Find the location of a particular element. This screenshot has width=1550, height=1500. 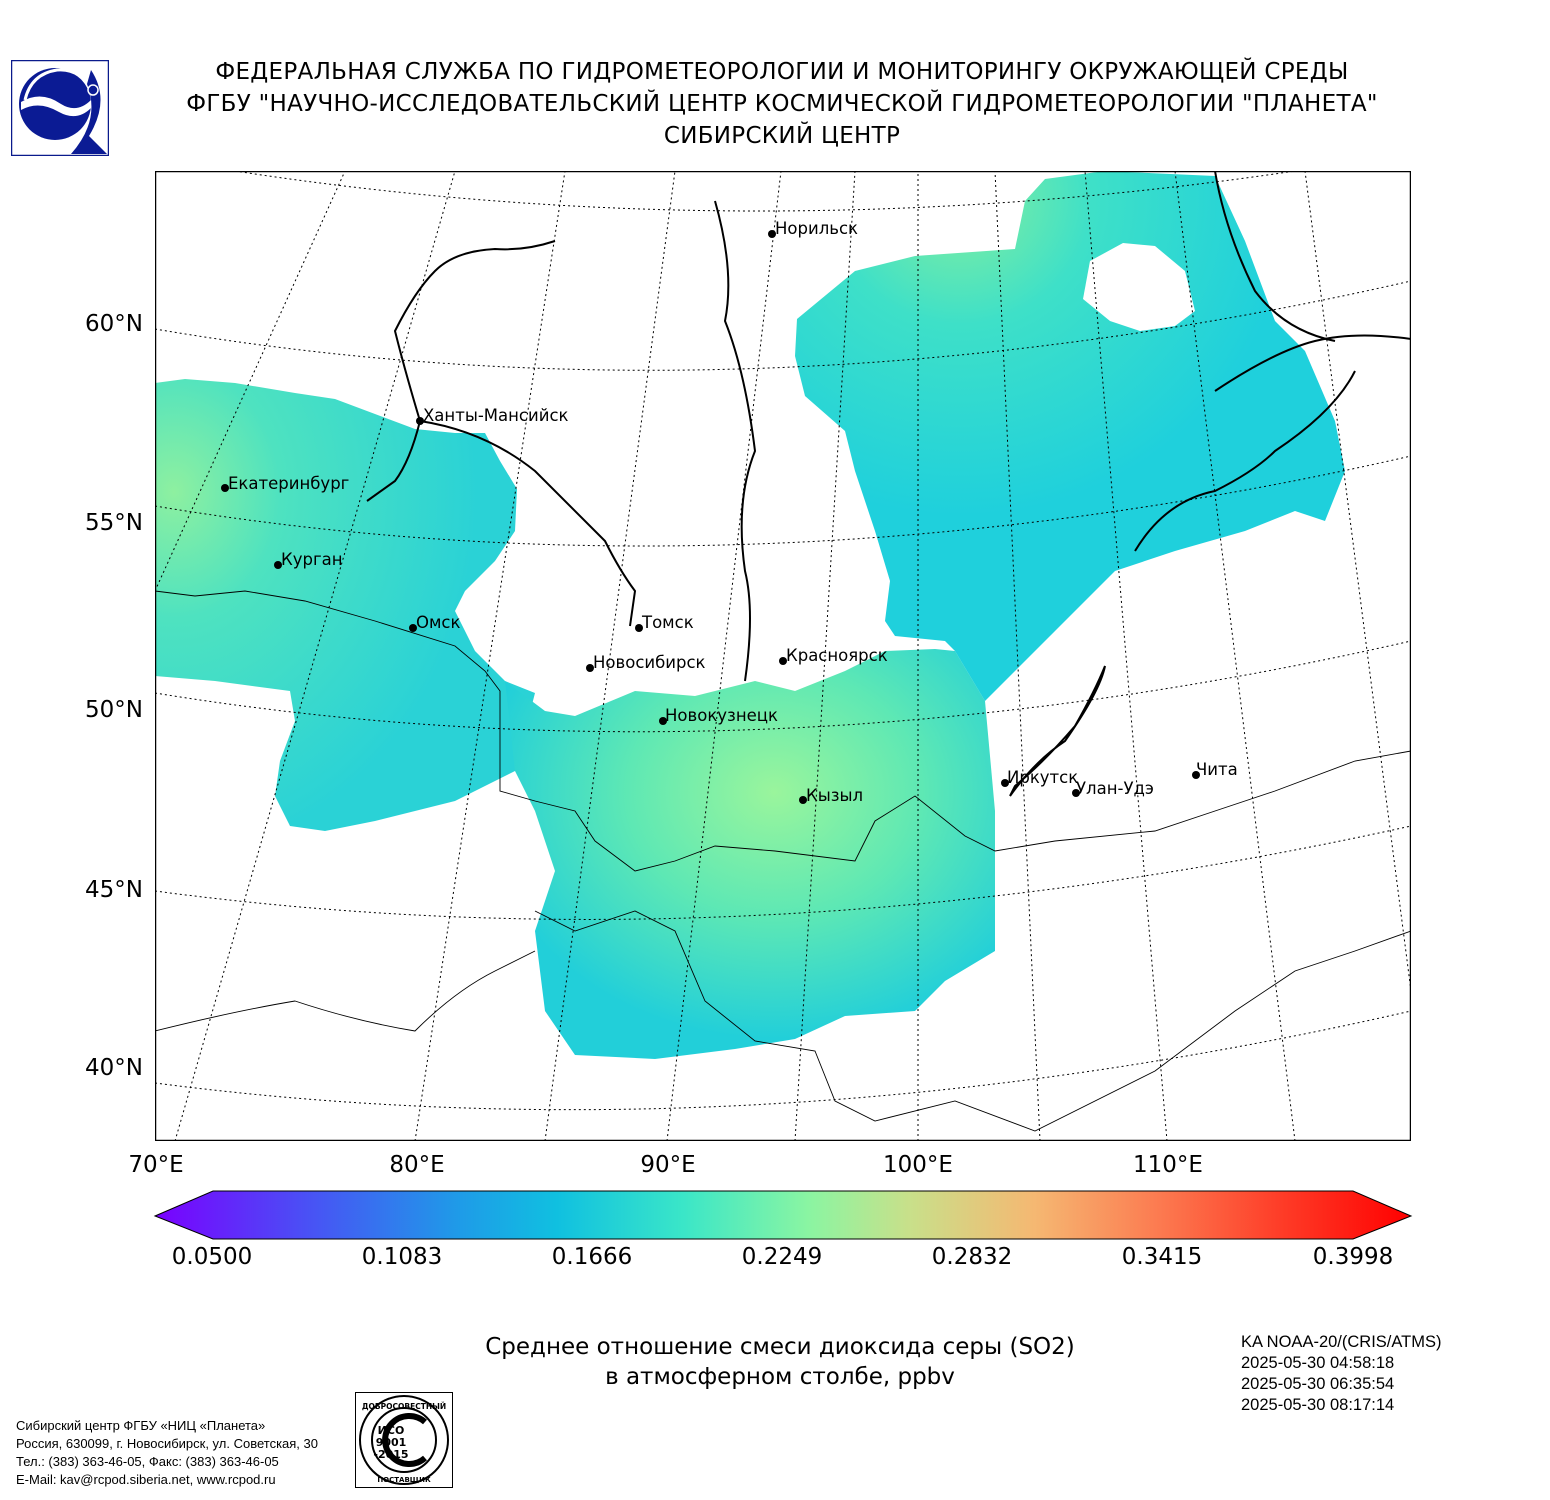

colorbar-tick-1: 0.1083 is located at coordinates (402, 1257).